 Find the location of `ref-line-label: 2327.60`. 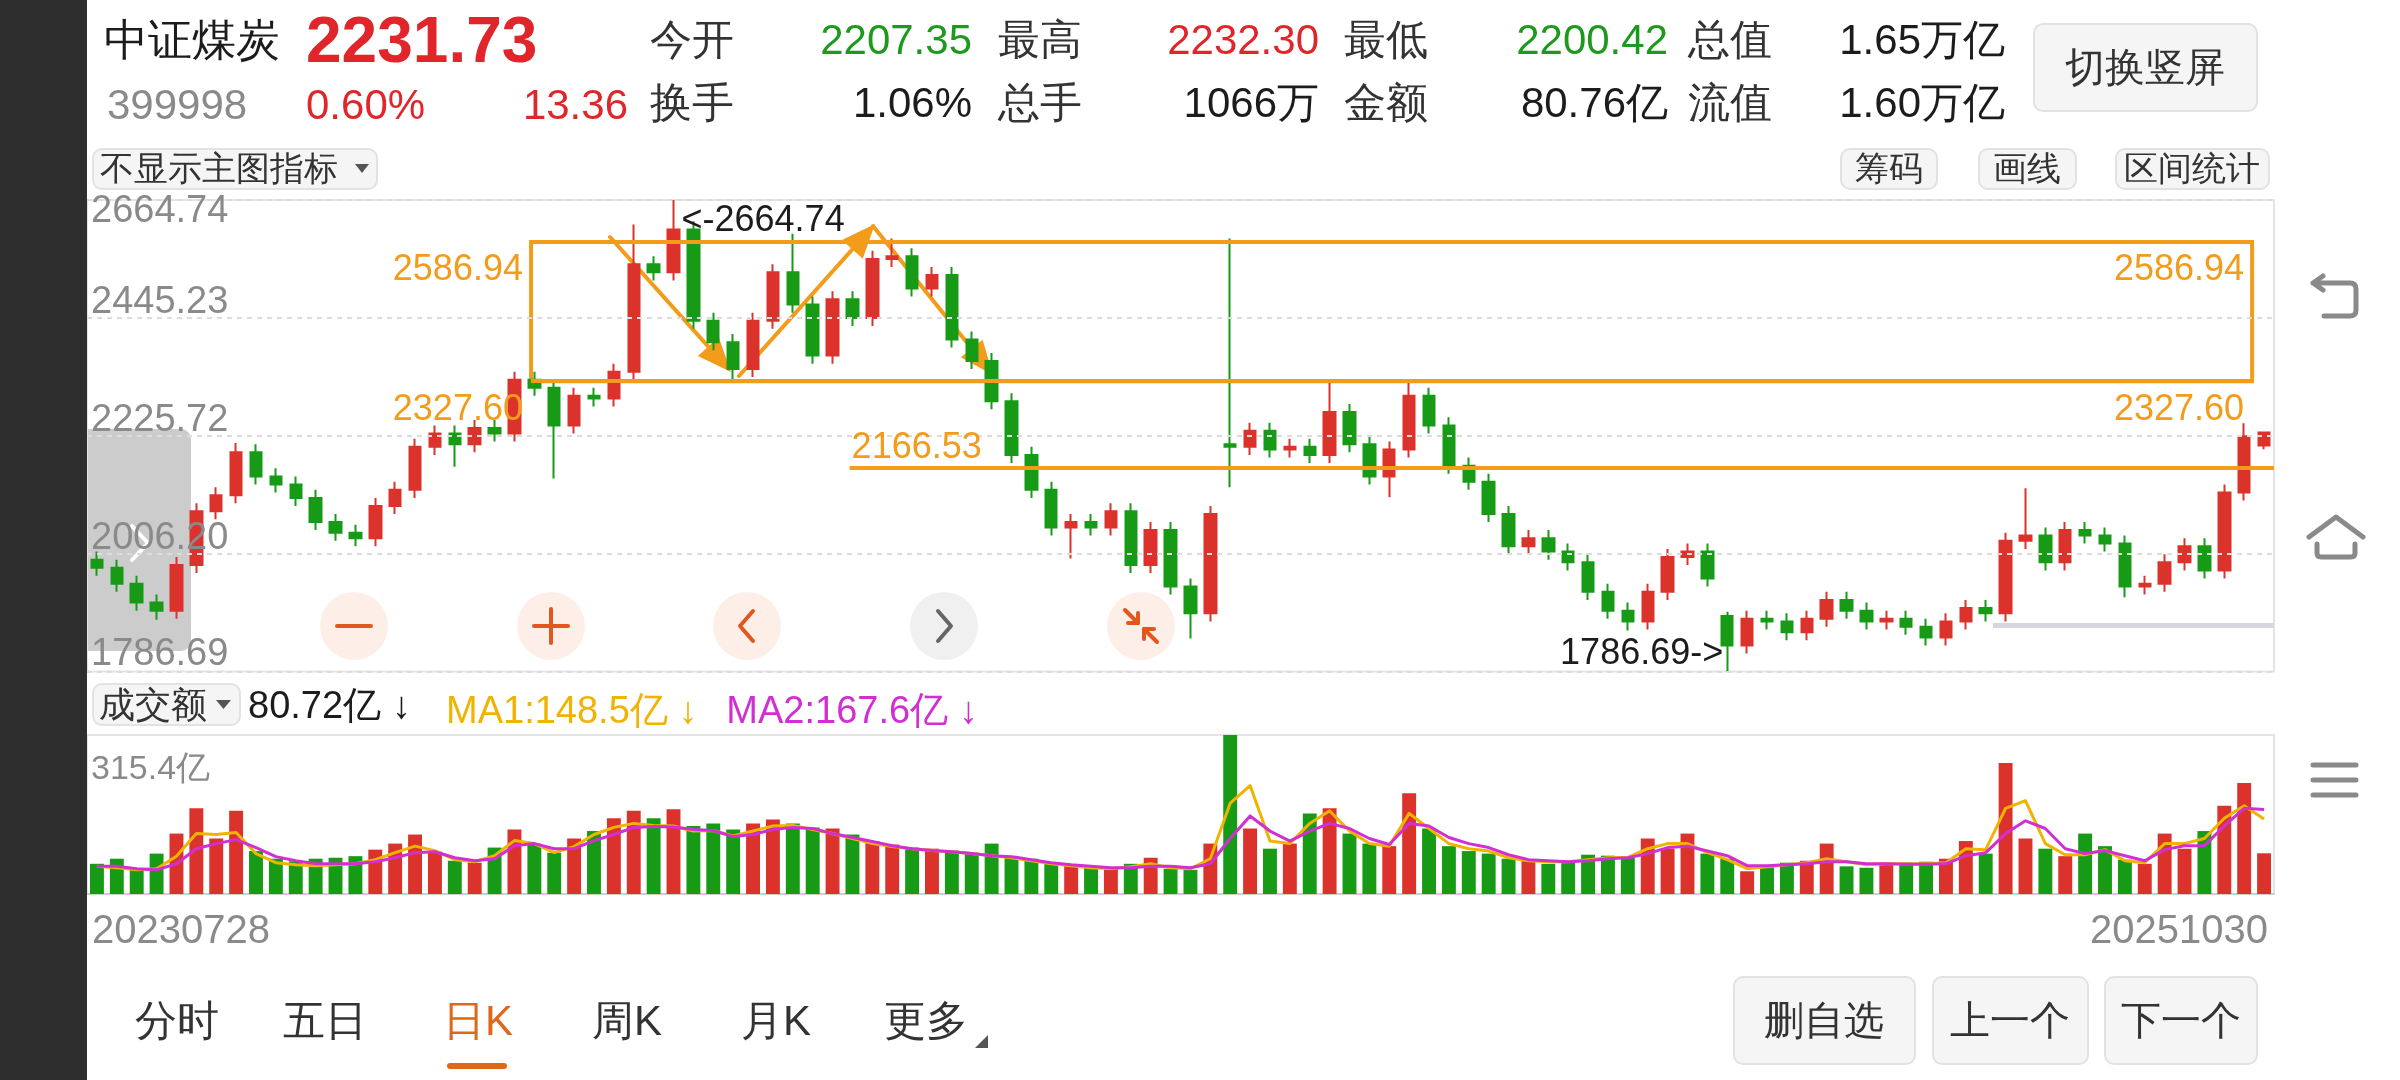

ref-line-label: 2327.60 is located at coordinates (2179, 407).